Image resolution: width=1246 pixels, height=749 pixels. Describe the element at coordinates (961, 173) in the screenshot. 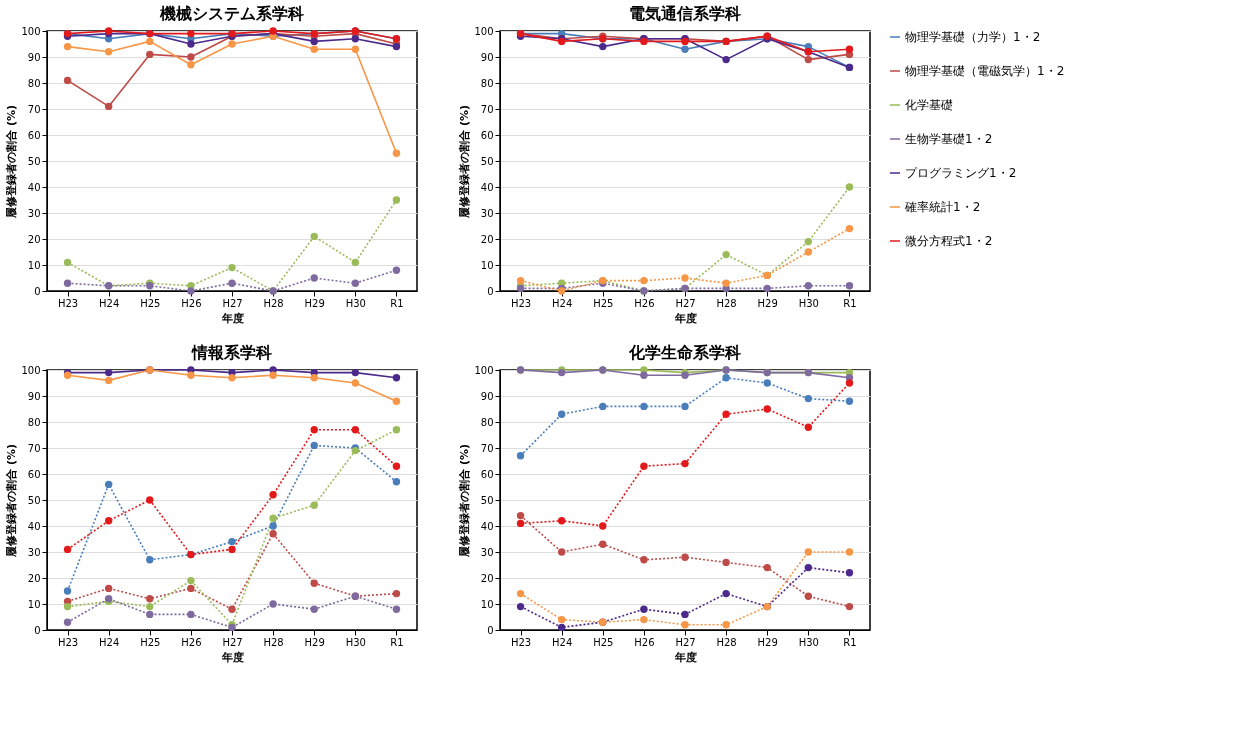

I see `legend-label: プログラミング1・2` at that location.